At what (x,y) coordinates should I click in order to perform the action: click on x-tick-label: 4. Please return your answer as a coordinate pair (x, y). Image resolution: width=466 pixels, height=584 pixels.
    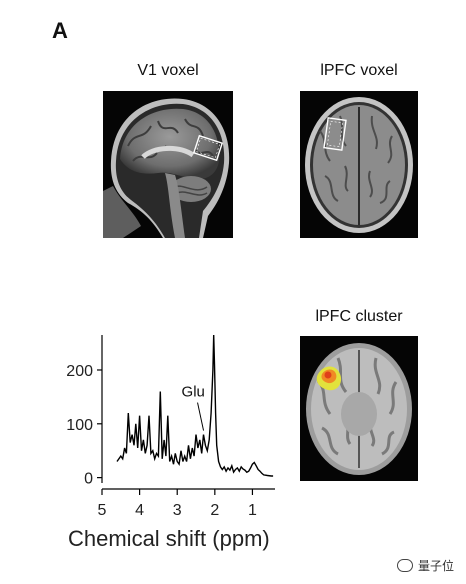
    Looking at the image, I should click on (139, 510).